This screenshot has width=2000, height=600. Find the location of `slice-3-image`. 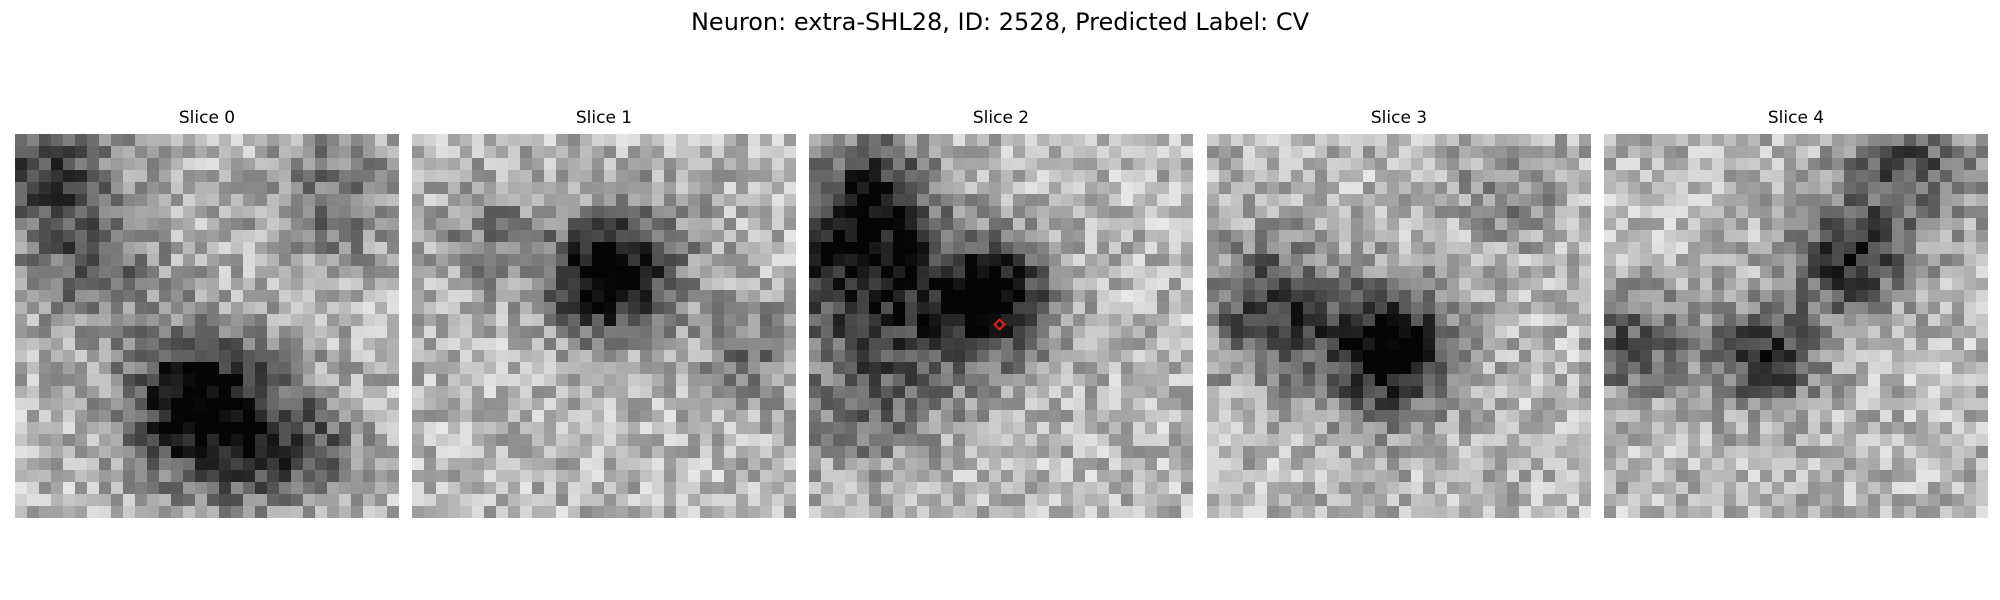

slice-3-image is located at coordinates (1399, 326).